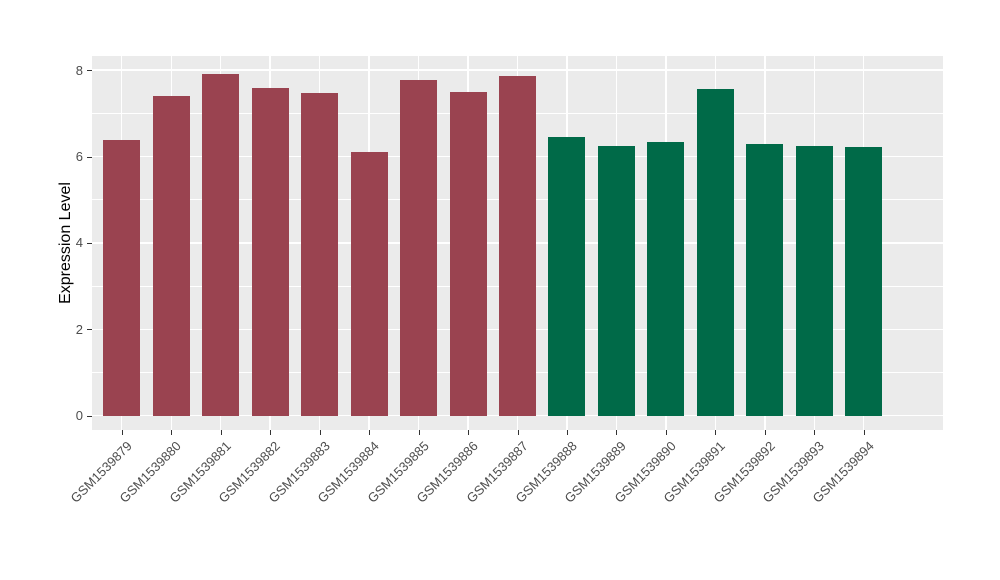 Image resolution: width=1000 pixels, height=580 pixels. I want to click on bar-GSM1539890, so click(666, 278).